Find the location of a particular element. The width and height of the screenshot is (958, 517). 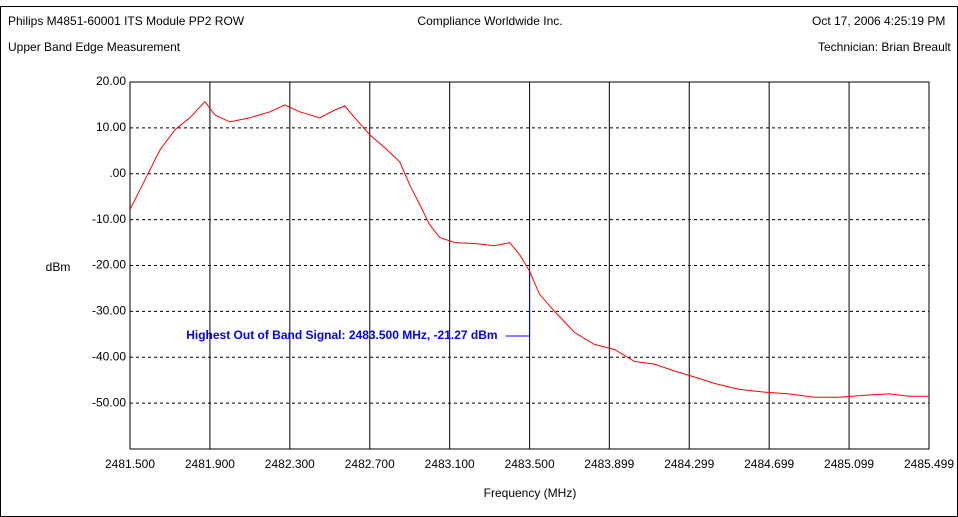

x-tick-label: 2484.299 is located at coordinates (689, 464).